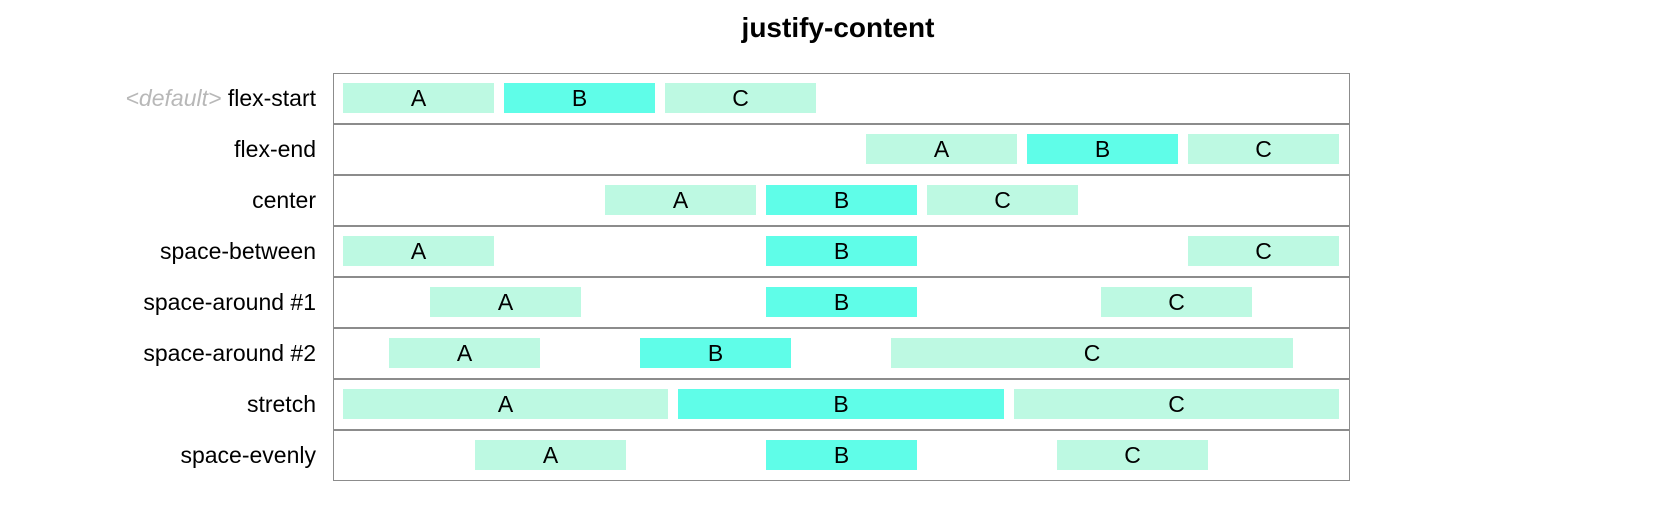 Image resolution: width=1676 pixels, height=512 pixels. Describe the element at coordinates (275, 149) in the screenshot. I see `row-label: flex-end` at that location.